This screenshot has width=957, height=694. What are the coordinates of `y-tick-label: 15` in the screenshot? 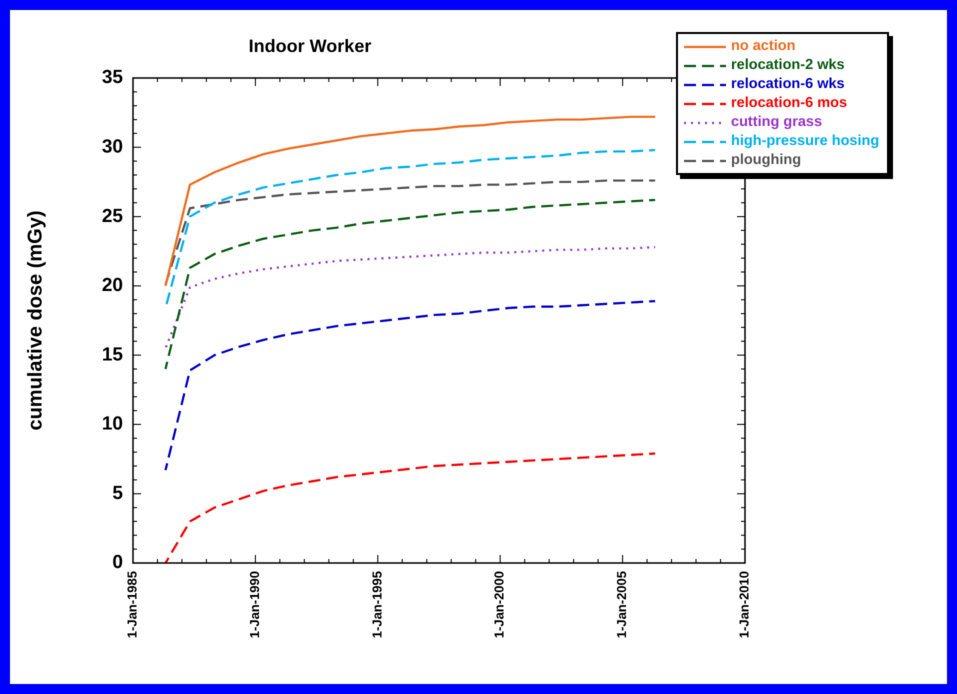 It's located at (113, 355).